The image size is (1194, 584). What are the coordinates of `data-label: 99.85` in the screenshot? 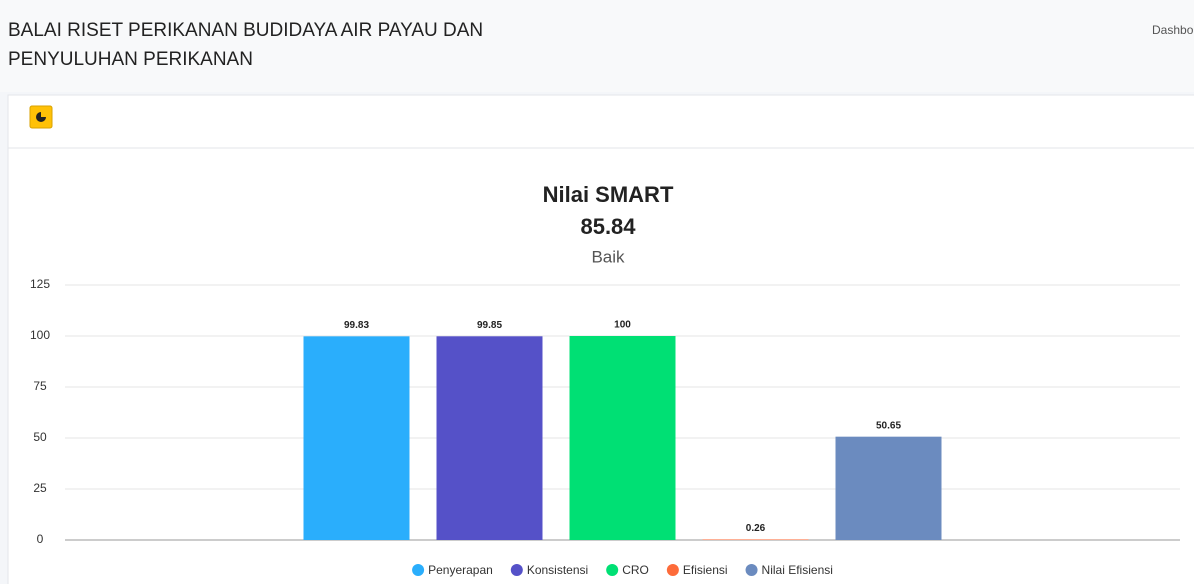 It's located at (489, 325).